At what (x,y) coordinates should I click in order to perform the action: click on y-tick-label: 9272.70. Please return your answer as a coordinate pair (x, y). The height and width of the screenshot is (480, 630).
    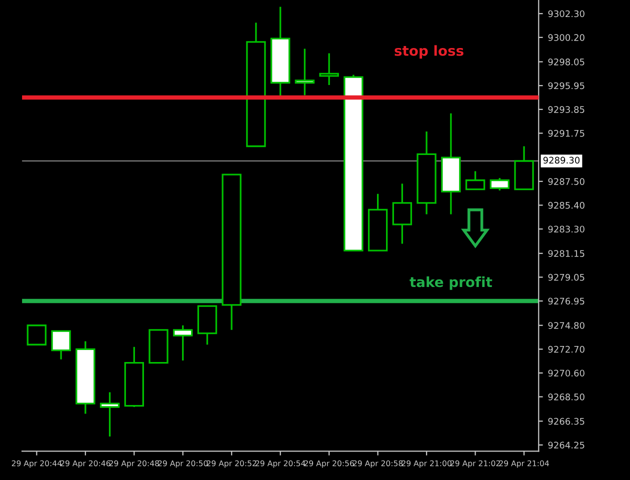
    Looking at the image, I should click on (566, 349).